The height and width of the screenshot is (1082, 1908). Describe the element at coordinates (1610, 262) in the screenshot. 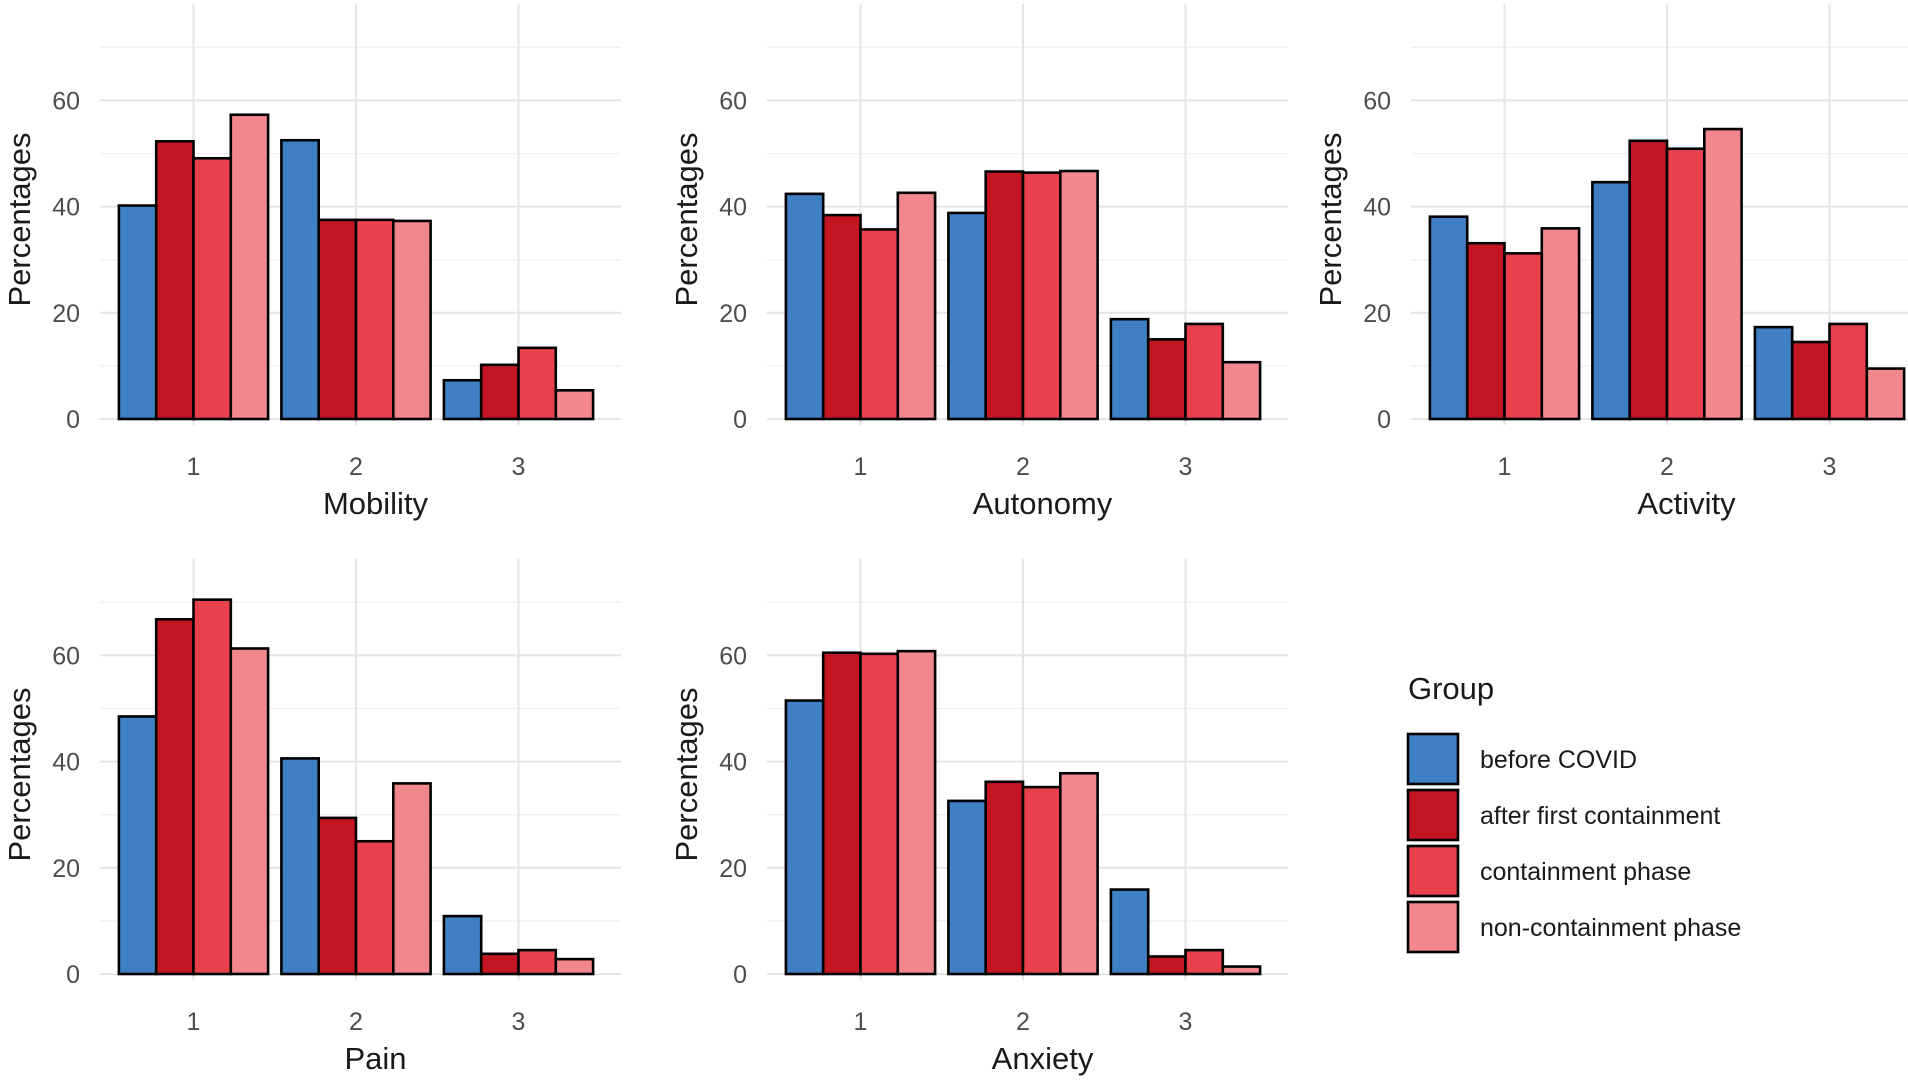

I see `panel-activity: 0 20 40 60 1 2 3 Activity Percentages` at that location.